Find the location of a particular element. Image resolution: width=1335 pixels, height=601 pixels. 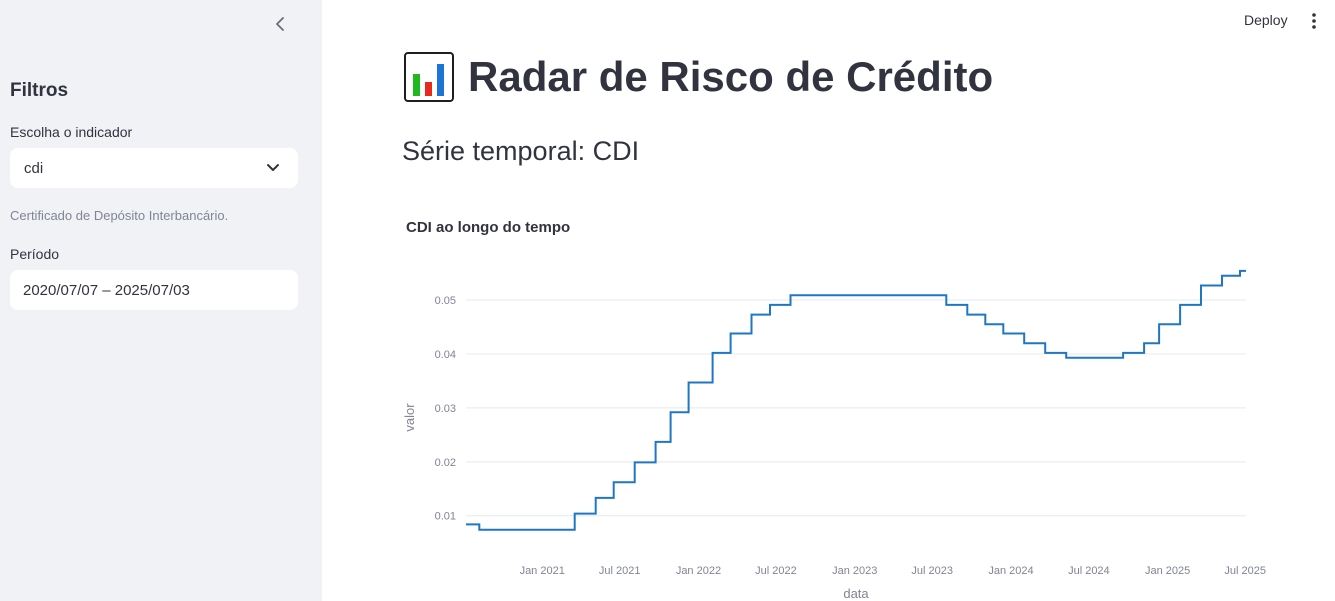

y-axis-ticks: 0.01 0.02 0.03 0.04 0.05 is located at coordinates (445, 409).